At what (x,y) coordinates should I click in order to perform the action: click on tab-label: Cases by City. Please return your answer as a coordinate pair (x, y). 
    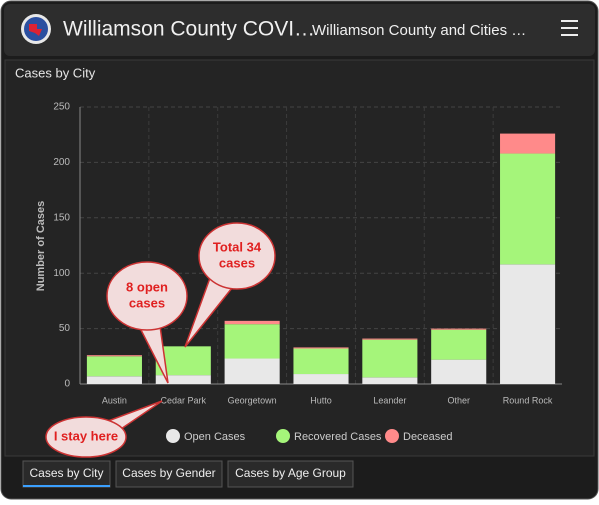
    Looking at the image, I should click on (66, 473).